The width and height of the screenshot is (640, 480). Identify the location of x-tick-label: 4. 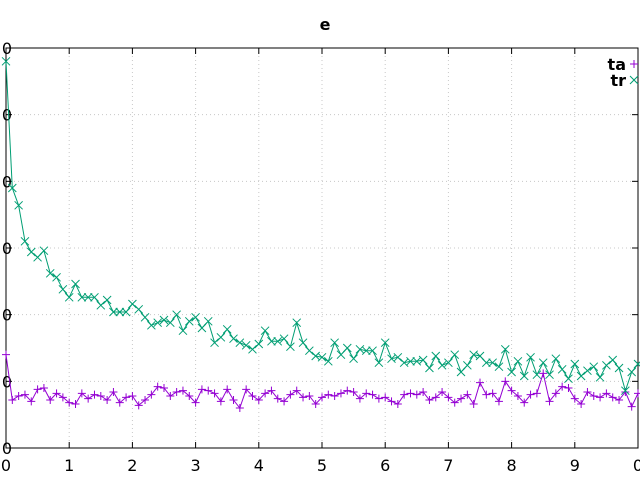
(259, 465).